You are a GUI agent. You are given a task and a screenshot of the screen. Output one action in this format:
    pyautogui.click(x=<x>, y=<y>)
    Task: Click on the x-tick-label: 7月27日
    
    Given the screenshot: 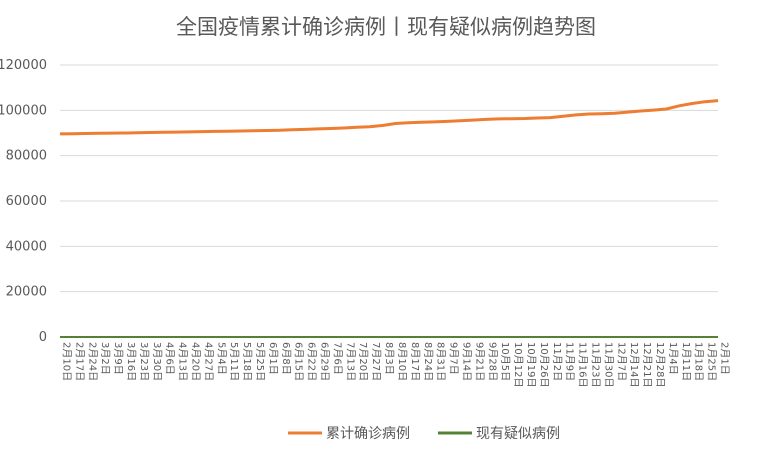 What is the action you would take?
    pyautogui.click(x=376, y=361)
    